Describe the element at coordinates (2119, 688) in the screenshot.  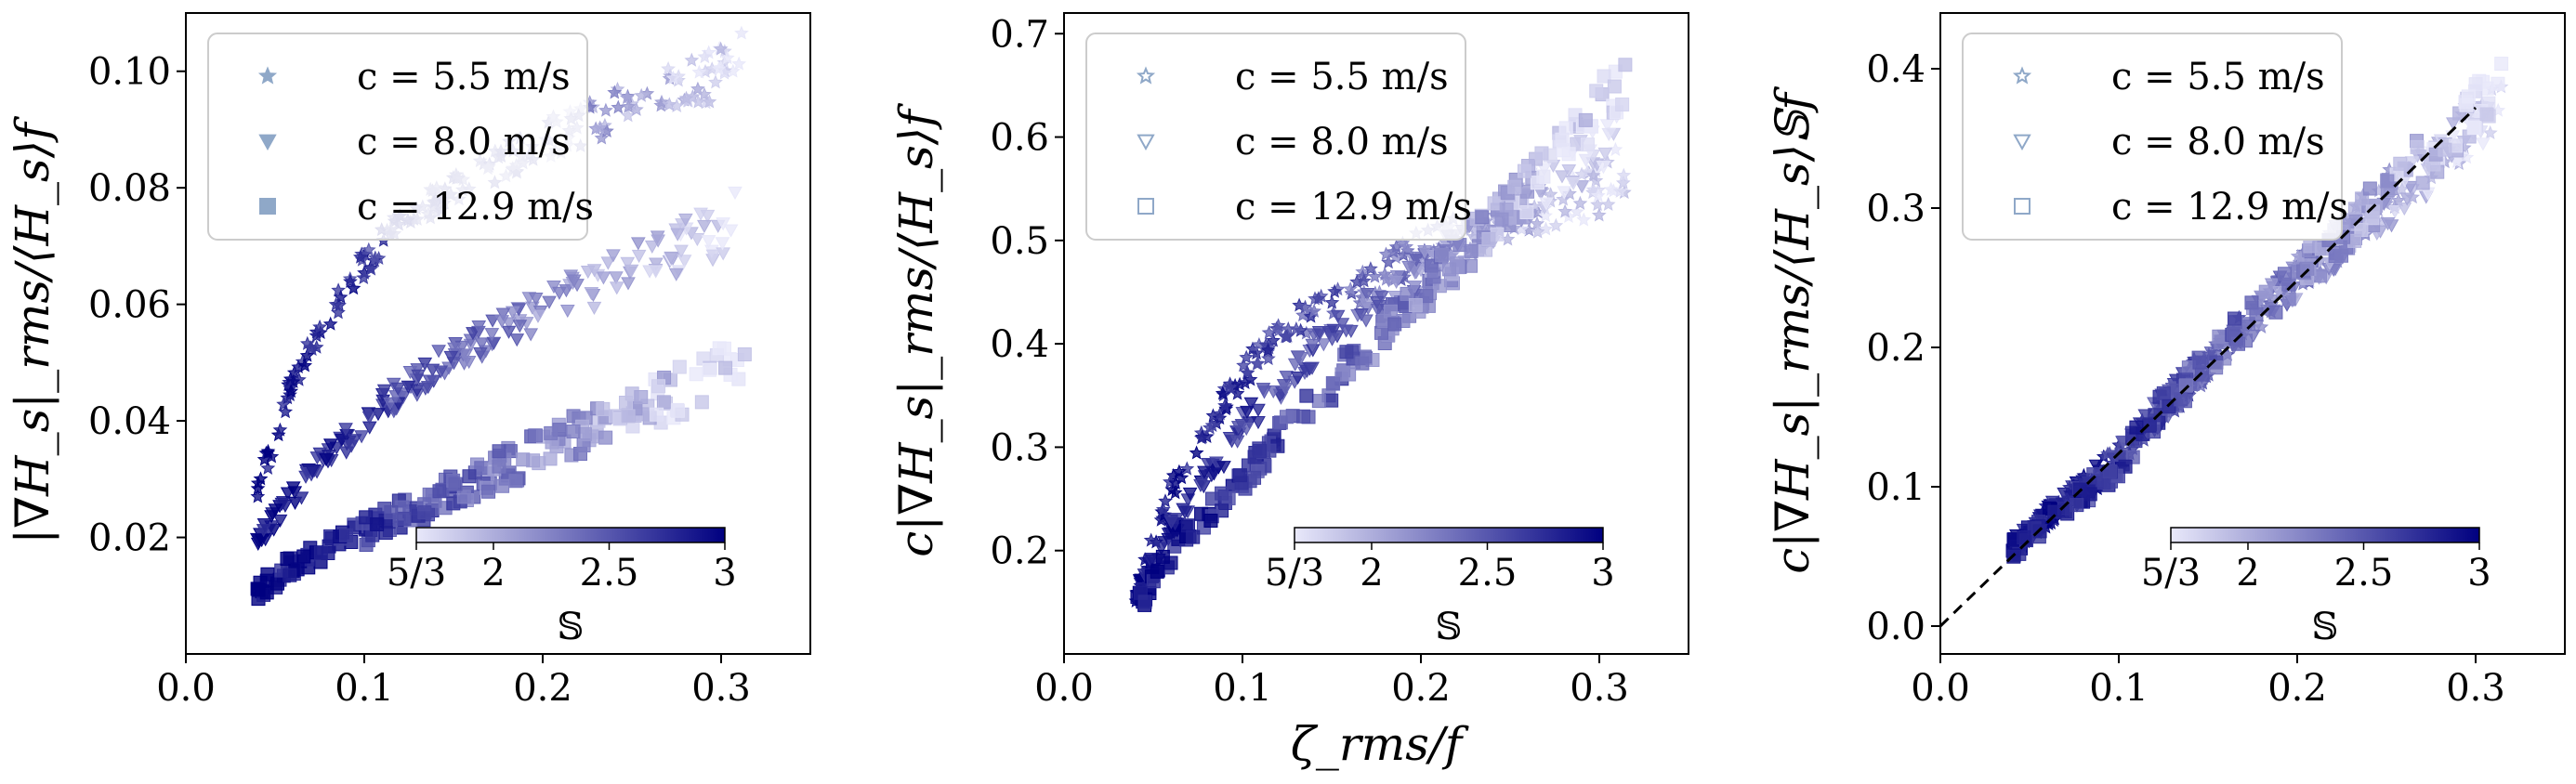
I see `x-tick-label: 0.1` at that location.